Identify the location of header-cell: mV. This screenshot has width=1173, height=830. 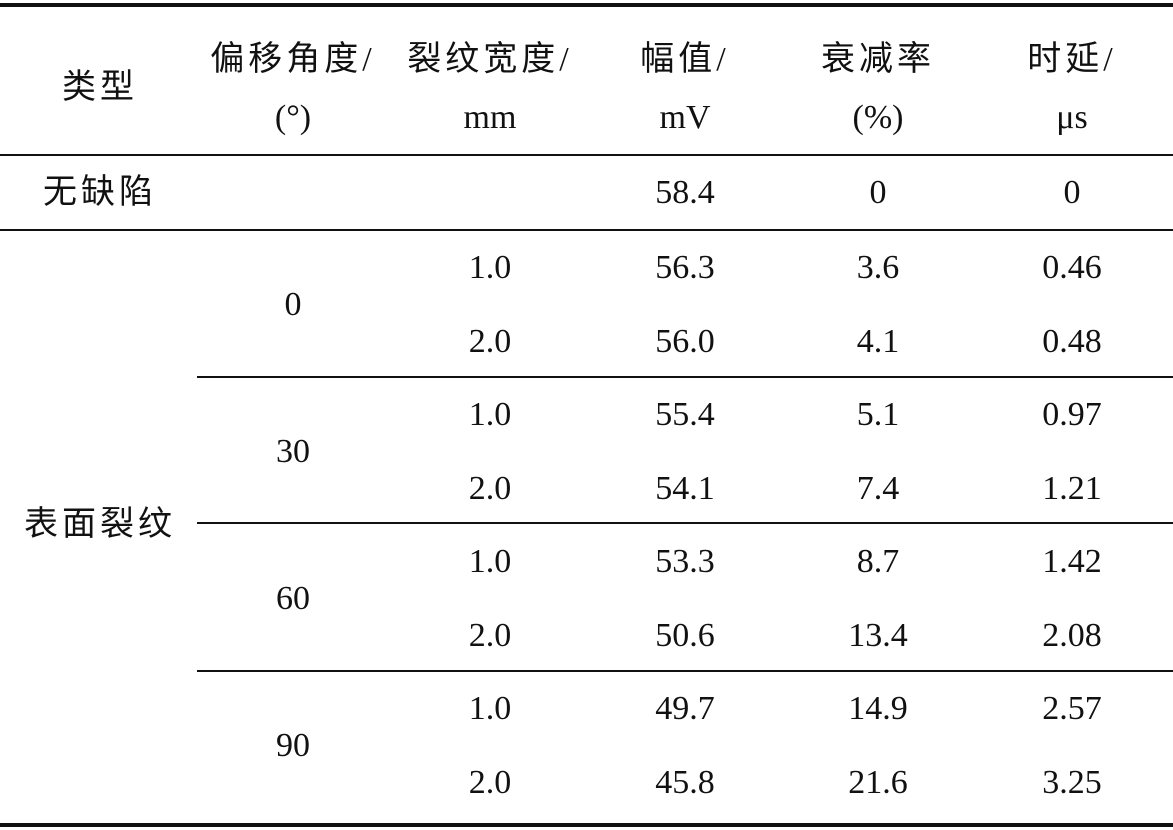
(685, 117).